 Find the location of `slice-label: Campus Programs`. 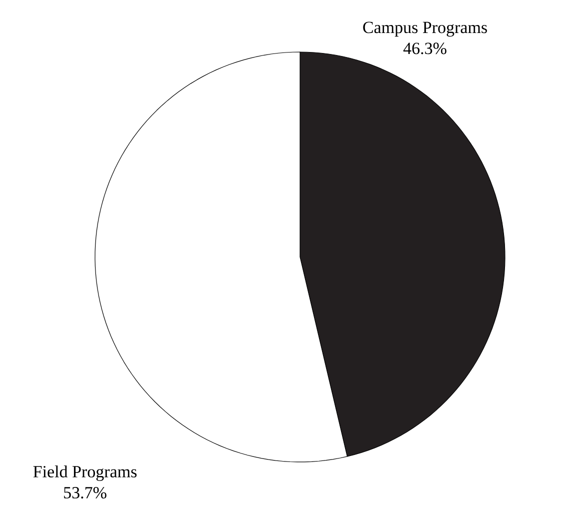

slice-label: Campus Programs is located at coordinates (425, 29).